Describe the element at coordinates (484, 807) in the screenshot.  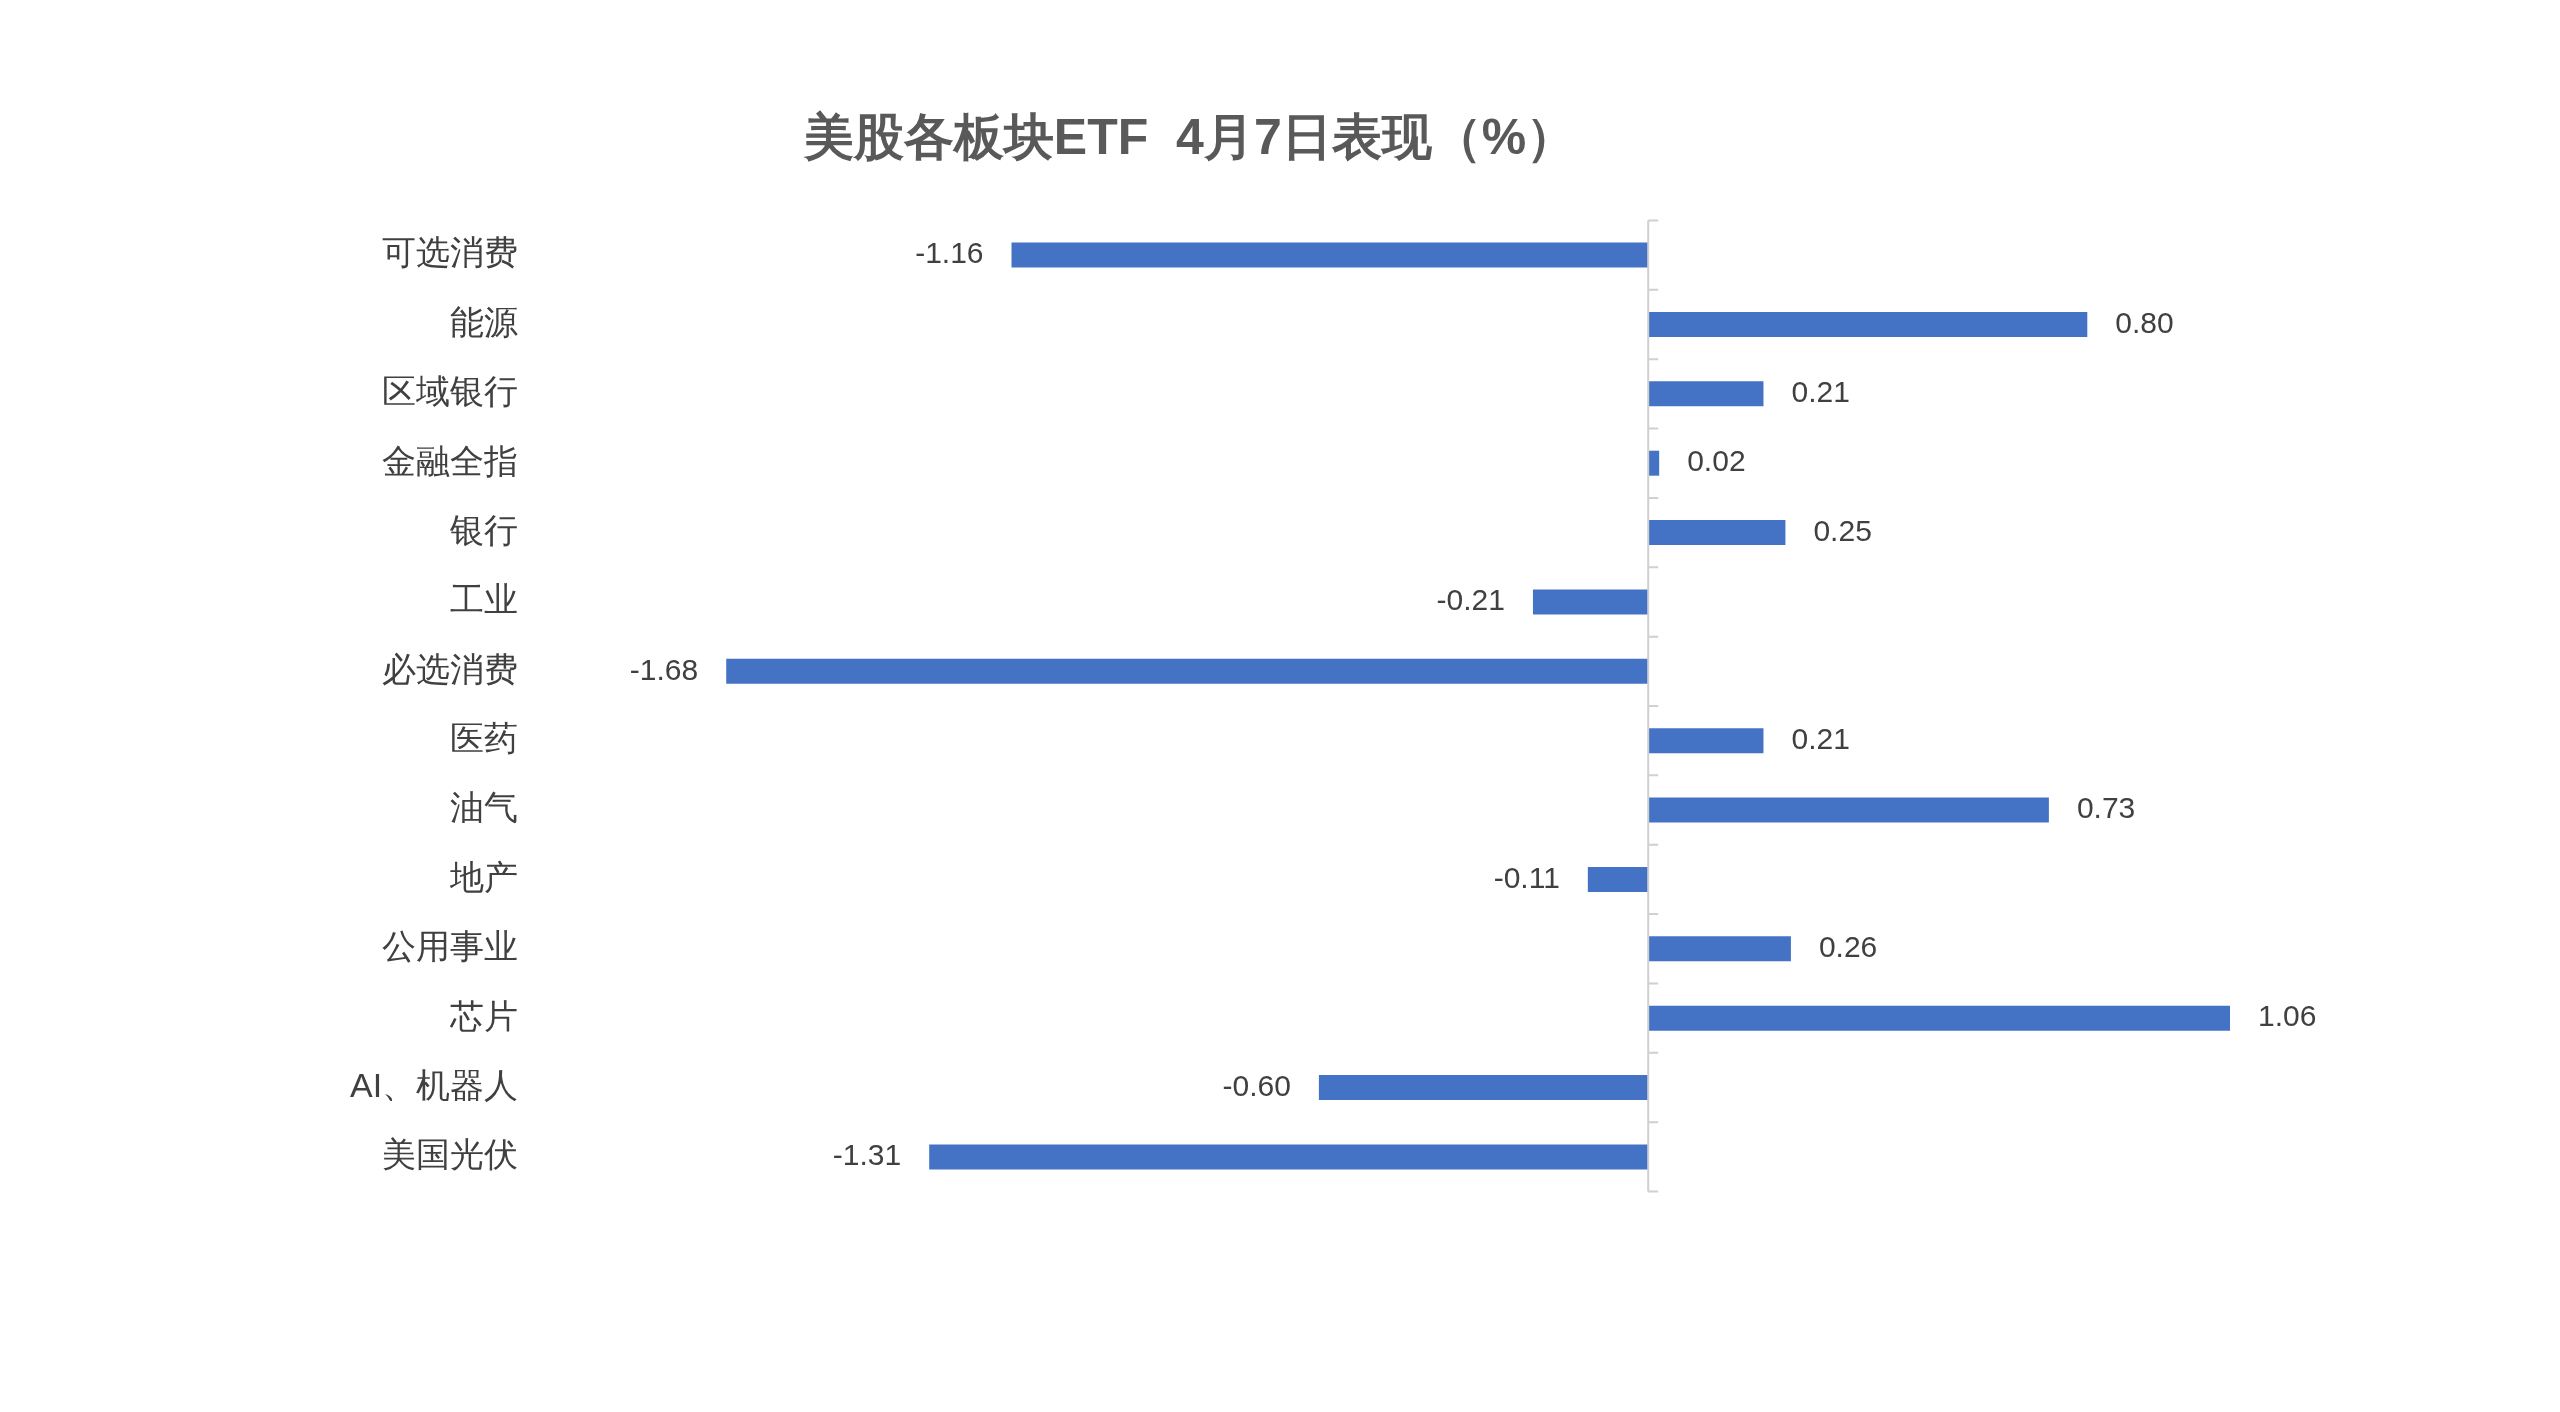
I see `y-tick-label: 油气` at that location.